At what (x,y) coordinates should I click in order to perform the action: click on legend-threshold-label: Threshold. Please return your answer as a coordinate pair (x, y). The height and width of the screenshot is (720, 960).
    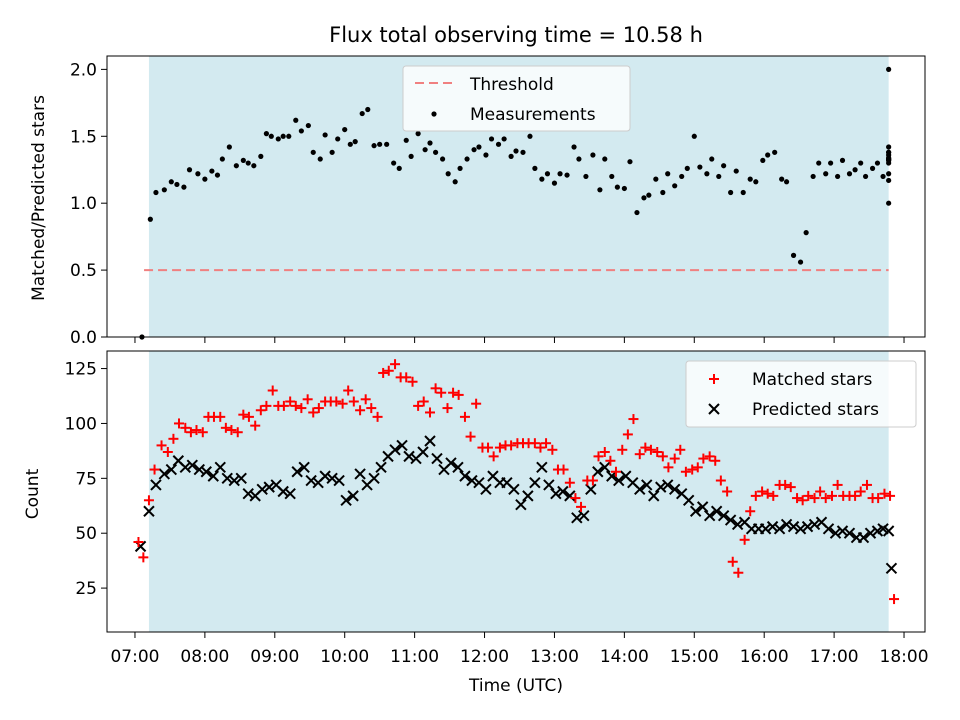
    Looking at the image, I should click on (511, 85).